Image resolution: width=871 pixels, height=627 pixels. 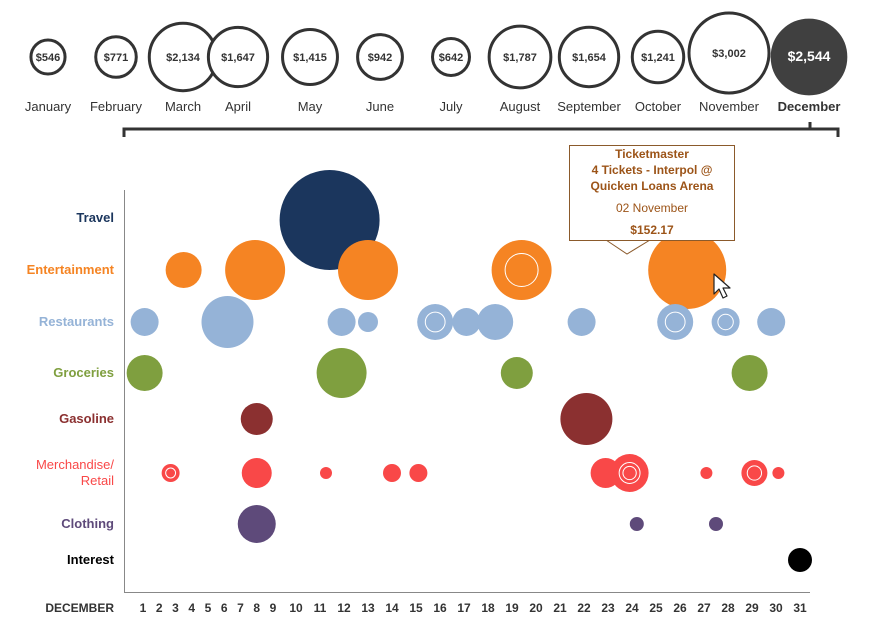 I want to click on month-bubble-august: $1,787 August, so click(x=520, y=69).